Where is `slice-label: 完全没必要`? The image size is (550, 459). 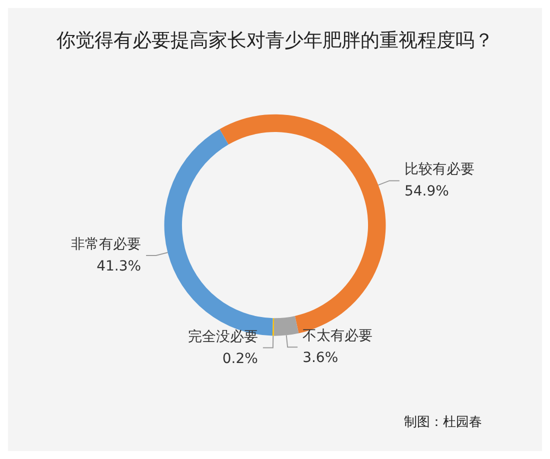 slice-label: 完全没必要 is located at coordinates (223, 336).